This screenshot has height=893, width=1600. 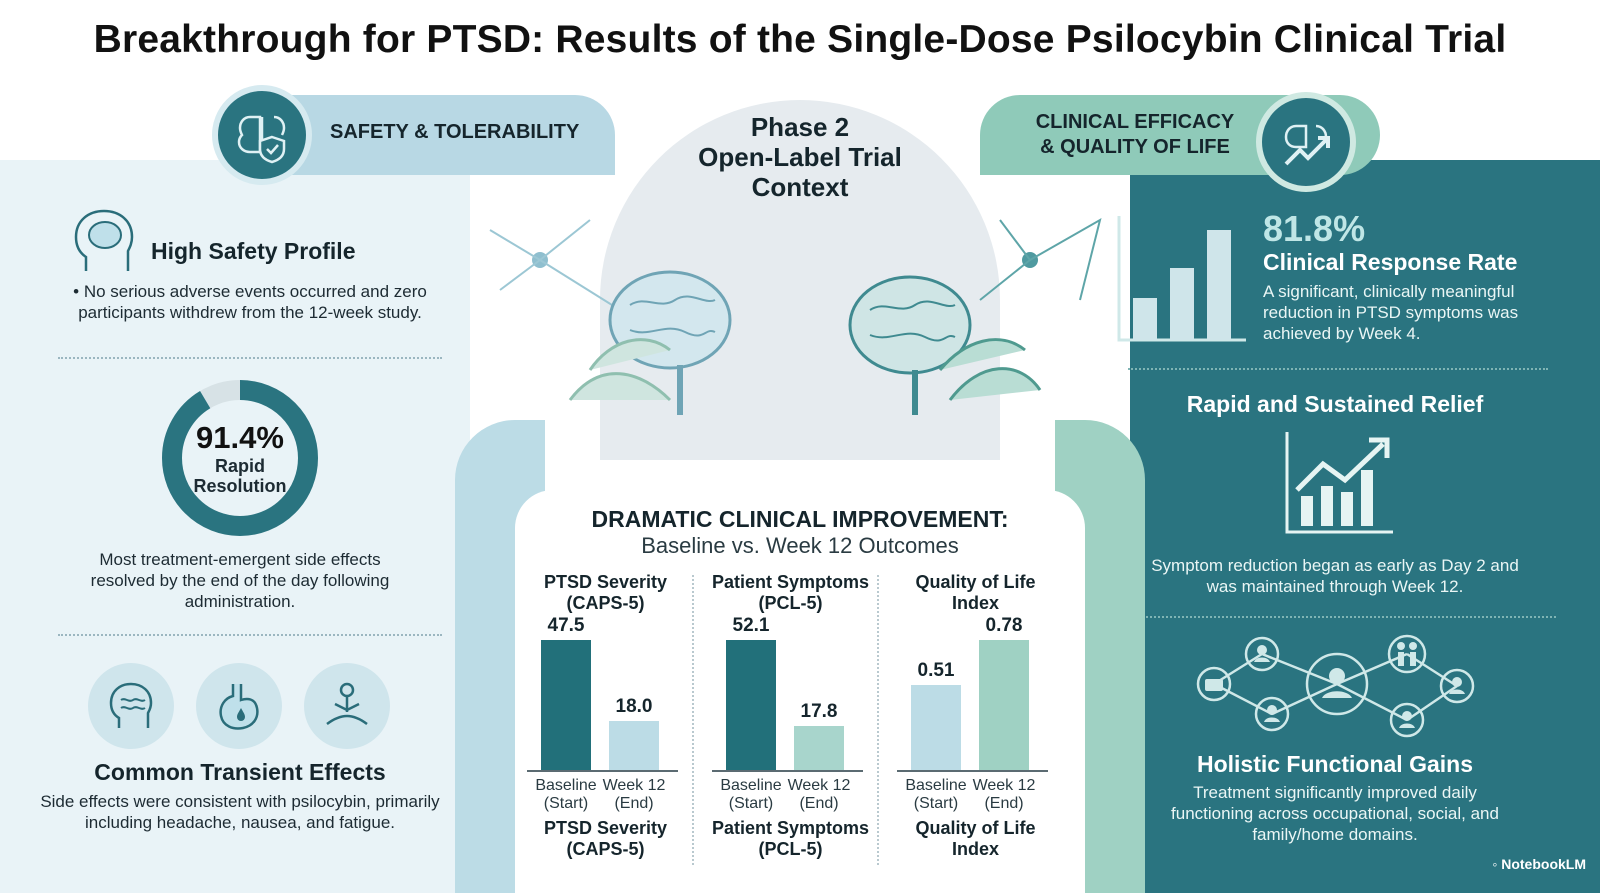 What do you see at coordinates (970, 320) in the screenshot?
I see `brain-illustration-right` at bounding box center [970, 320].